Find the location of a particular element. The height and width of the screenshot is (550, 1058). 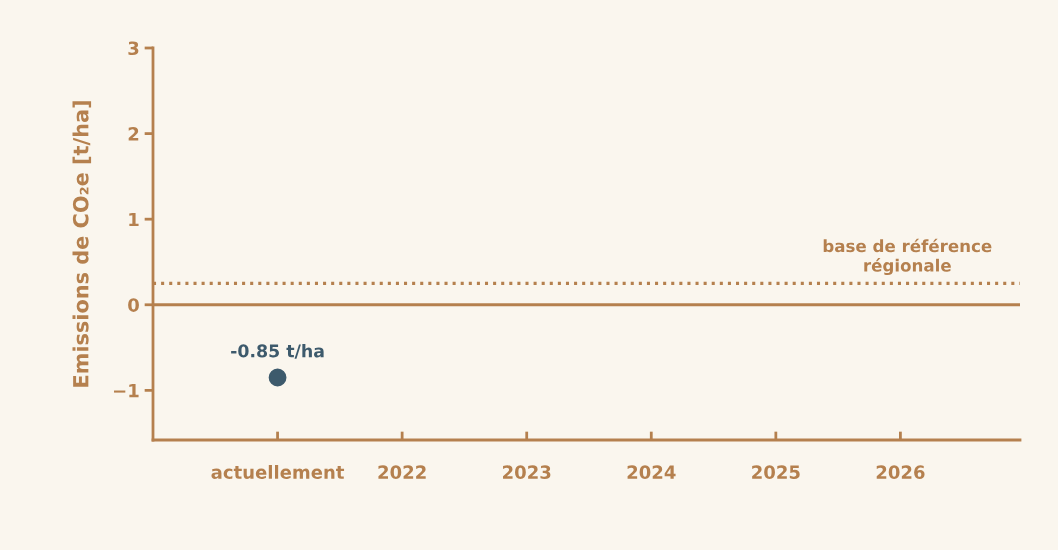

x-tick-label: actuellement is located at coordinates (278, 472).